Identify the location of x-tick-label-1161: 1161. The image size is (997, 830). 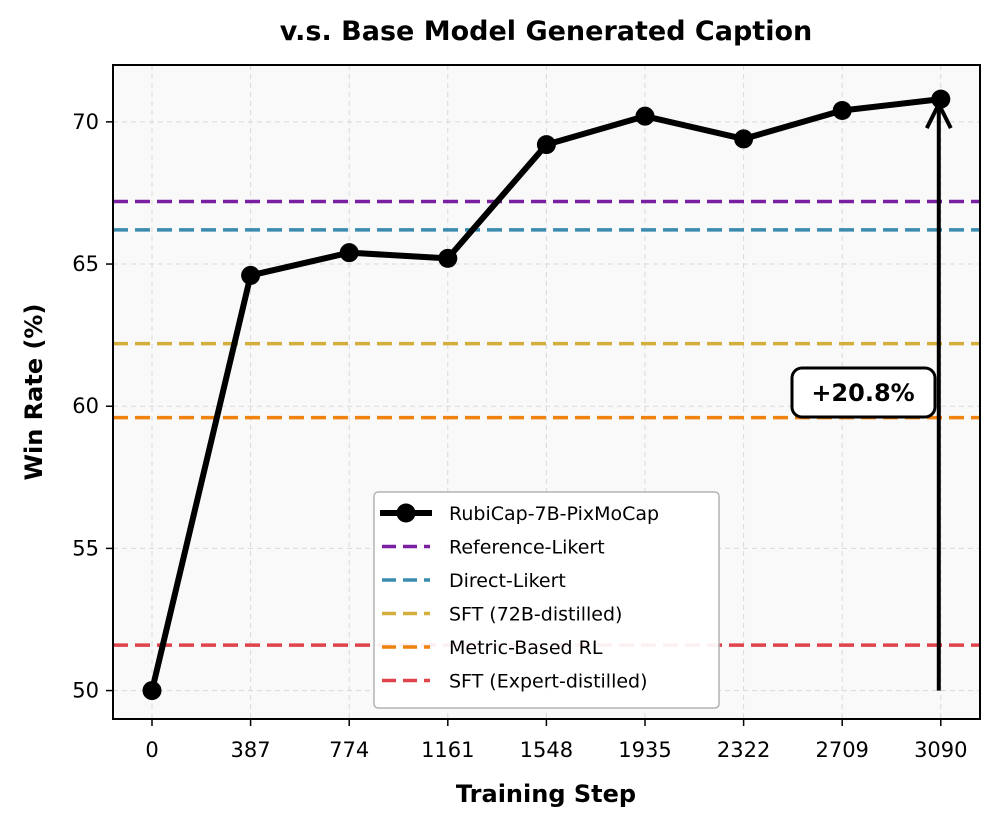
(447, 750).